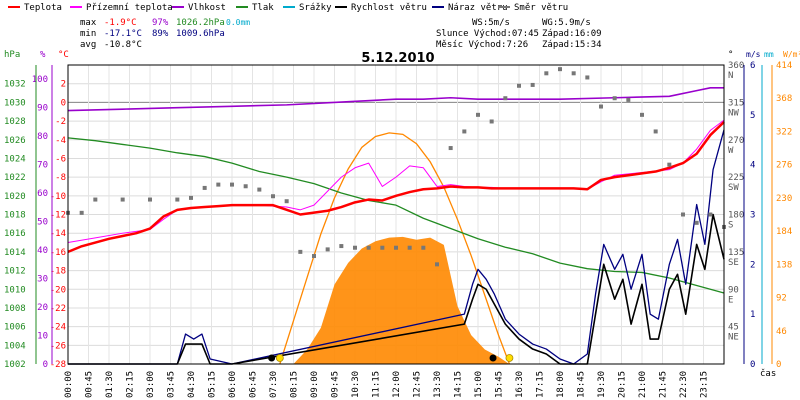 The image size is (800, 400). Describe the element at coordinates (493, 358) in the screenshot. I see `moonset-marker` at that location.